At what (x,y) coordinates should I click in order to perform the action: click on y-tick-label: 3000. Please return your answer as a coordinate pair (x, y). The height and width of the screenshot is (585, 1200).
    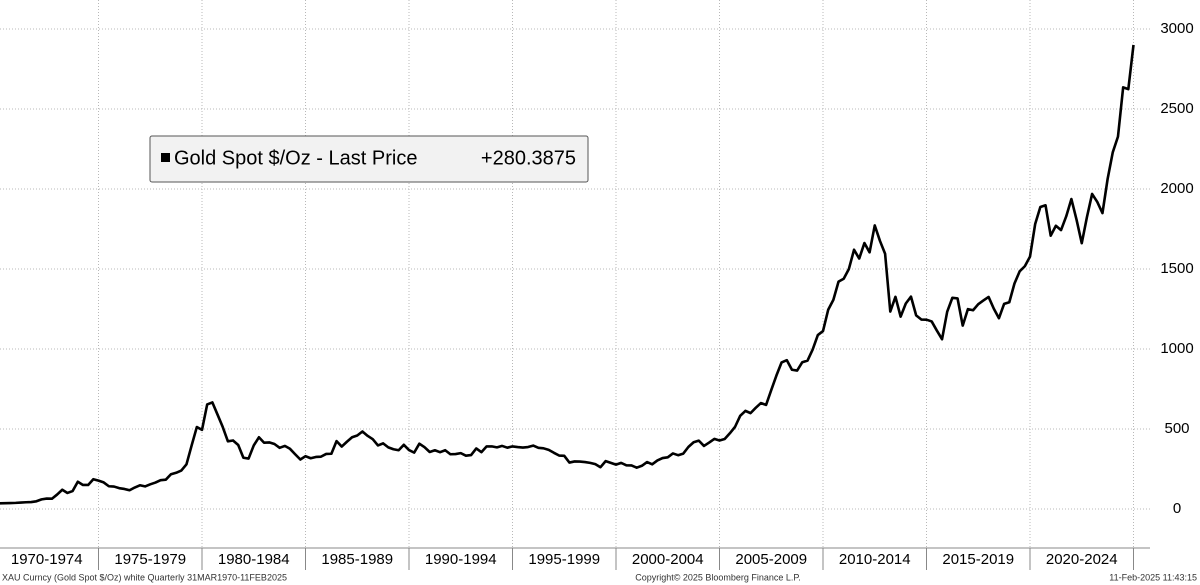
    Looking at the image, I should click on (1176, 28).